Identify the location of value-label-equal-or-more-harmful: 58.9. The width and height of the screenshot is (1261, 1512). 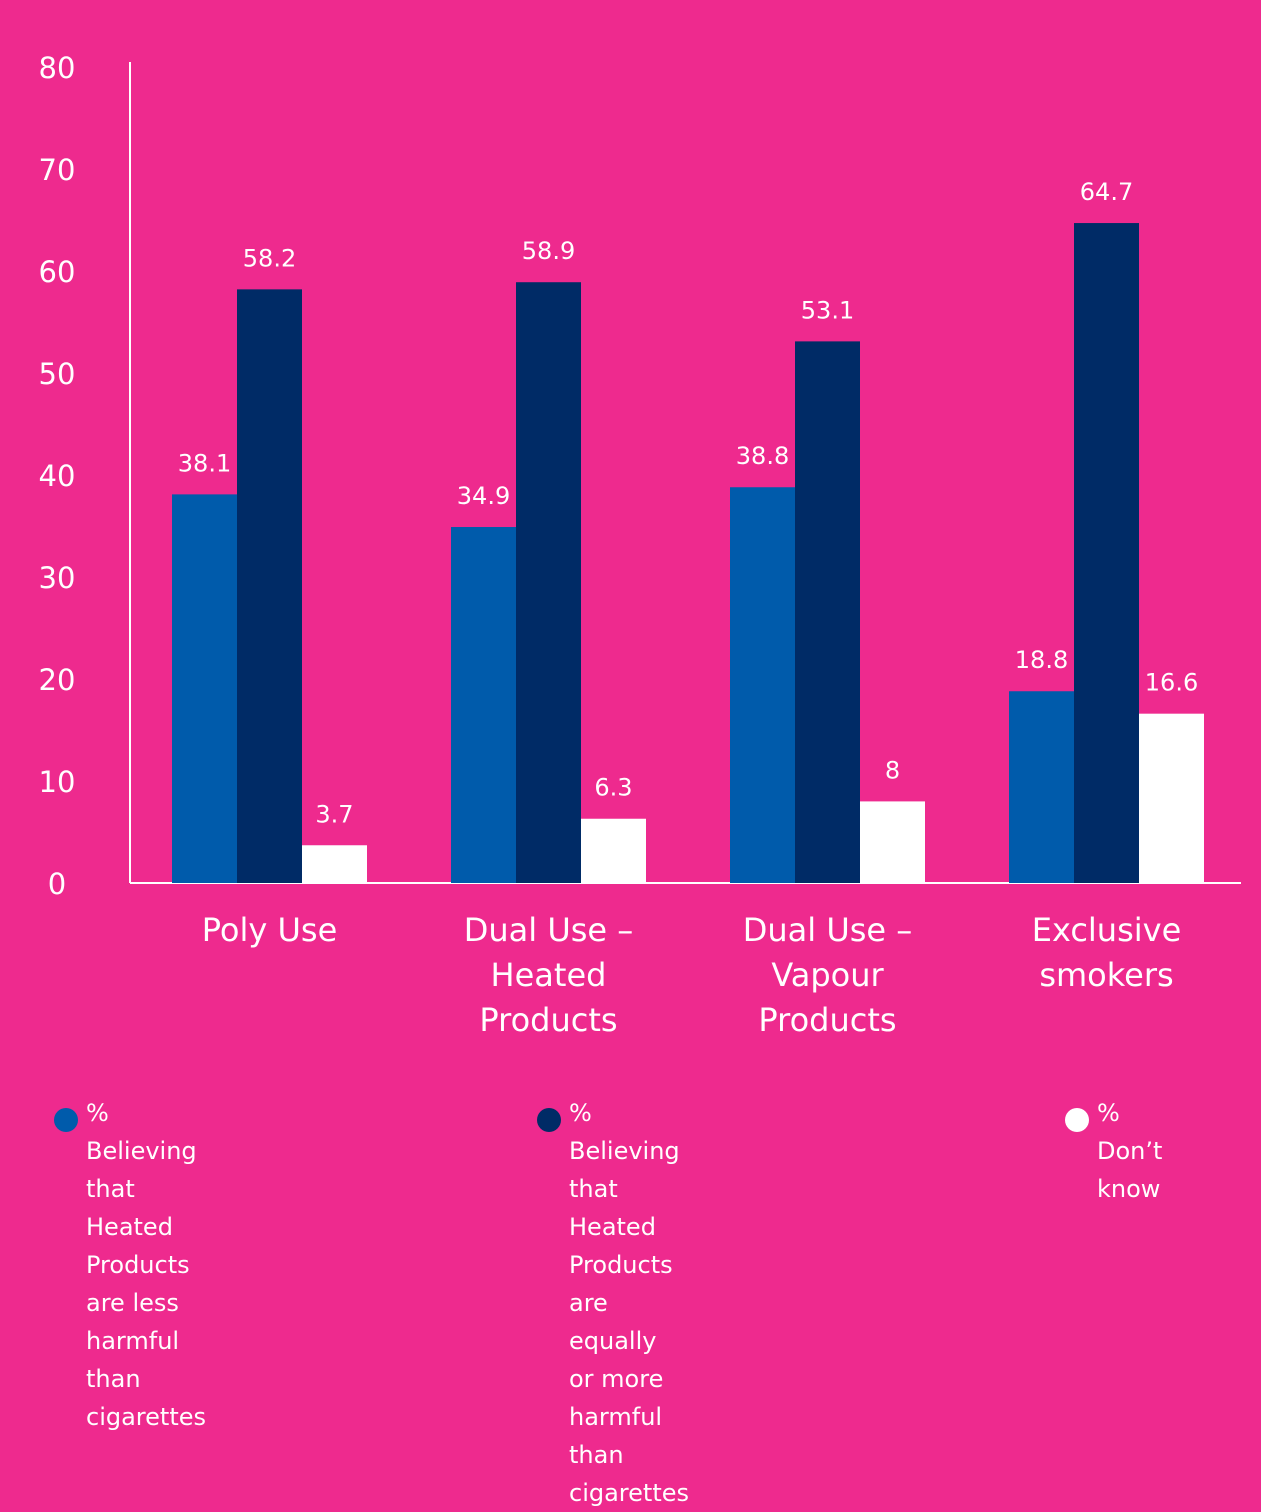
(548, 251).